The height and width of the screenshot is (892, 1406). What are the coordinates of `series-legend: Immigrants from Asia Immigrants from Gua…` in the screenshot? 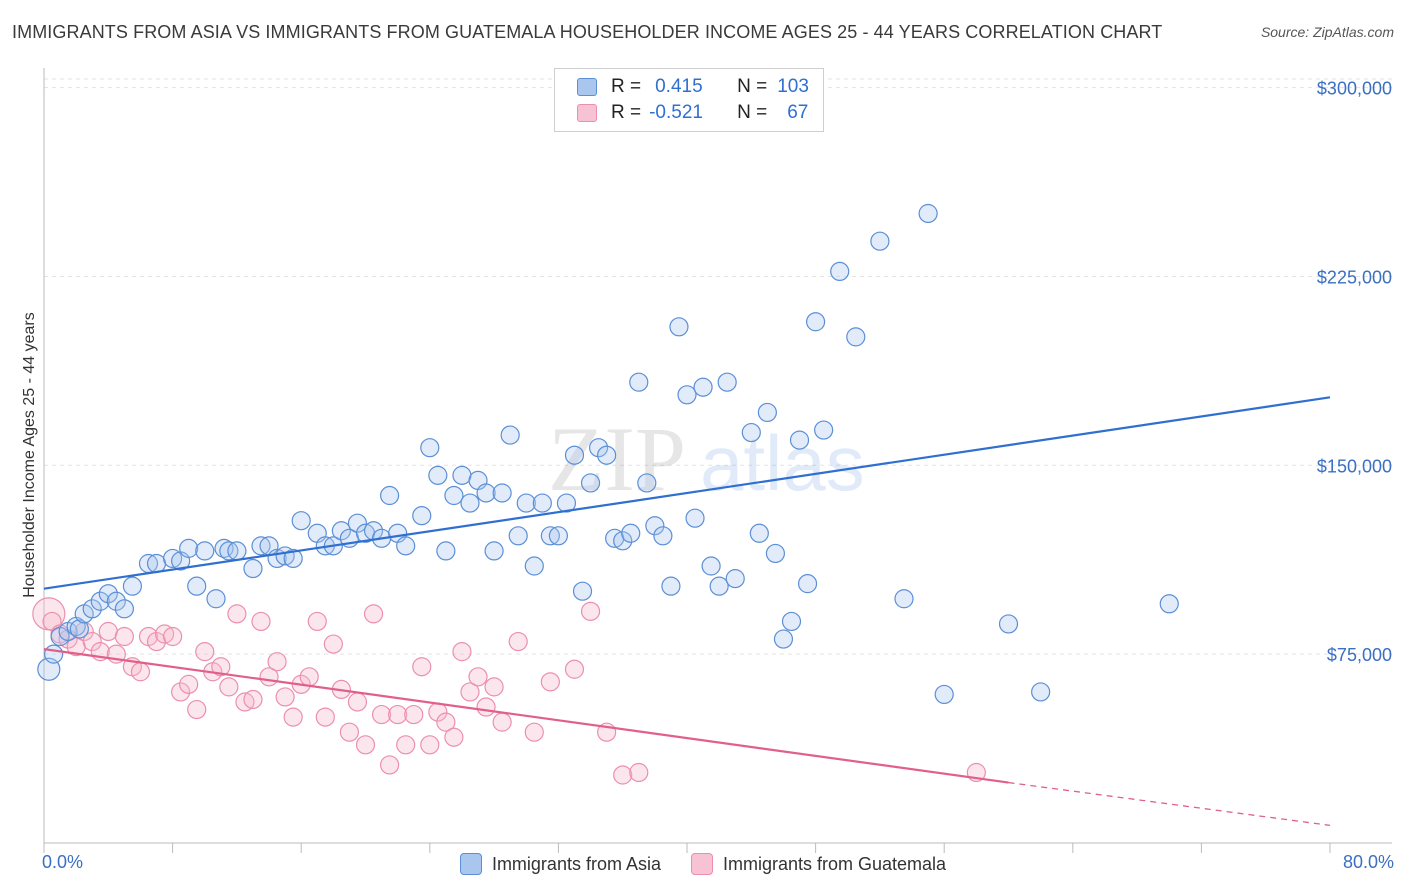 It's located at (703, 864).